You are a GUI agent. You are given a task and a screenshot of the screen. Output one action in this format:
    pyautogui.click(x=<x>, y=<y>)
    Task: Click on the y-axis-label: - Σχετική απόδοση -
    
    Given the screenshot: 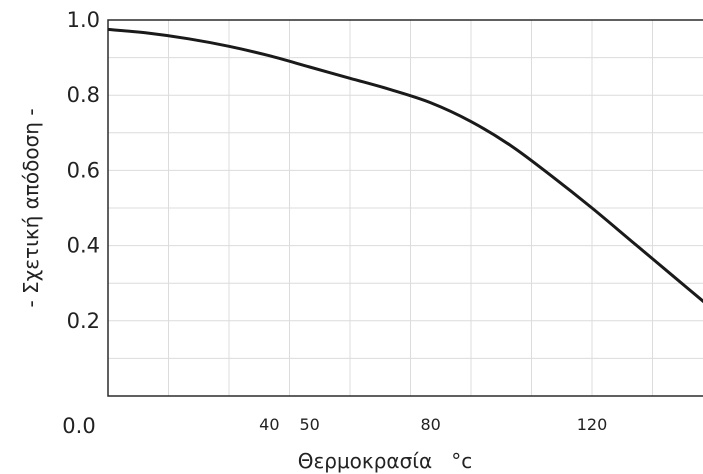 What is the action you would take?
    pyautogui.click(x=31, y=207)
    